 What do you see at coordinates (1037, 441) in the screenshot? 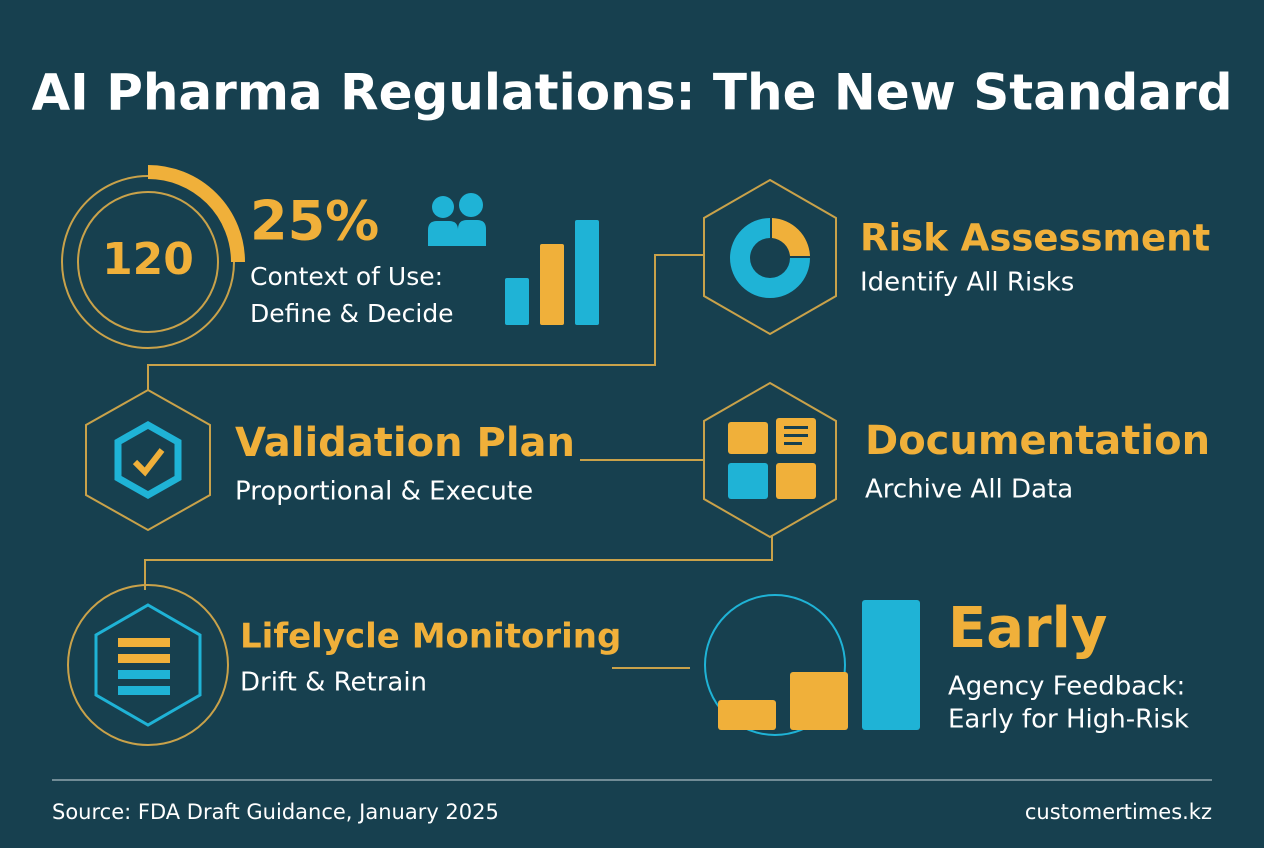
I see `step-title: Documentation` at bounding box center [1037, 441].